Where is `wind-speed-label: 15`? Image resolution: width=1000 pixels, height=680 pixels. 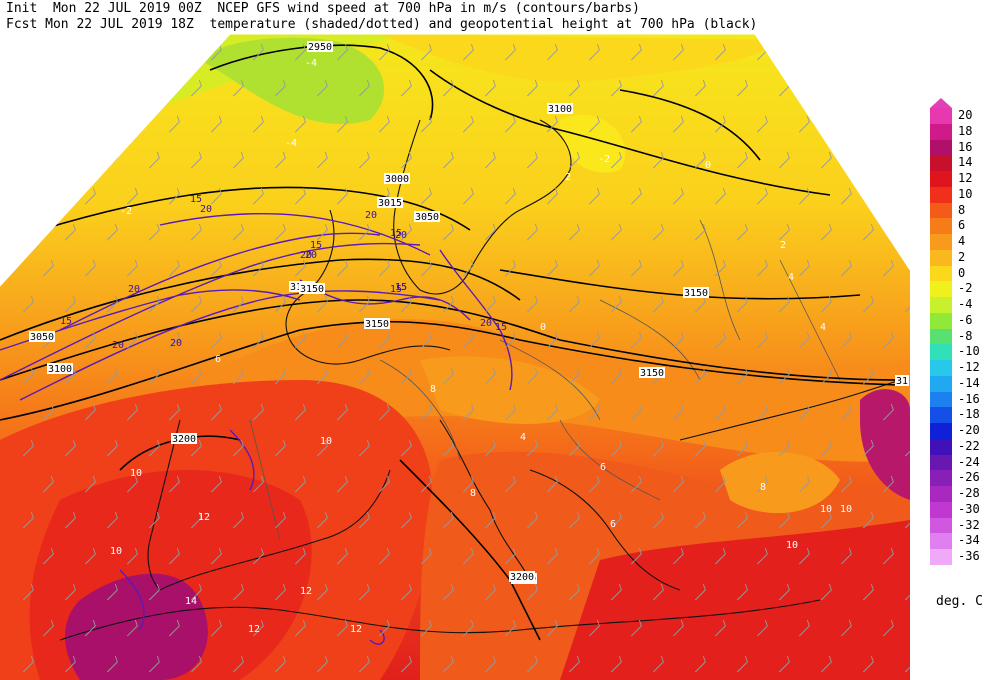
wind-speed-label: 15 is located at coordinates (401, 287).